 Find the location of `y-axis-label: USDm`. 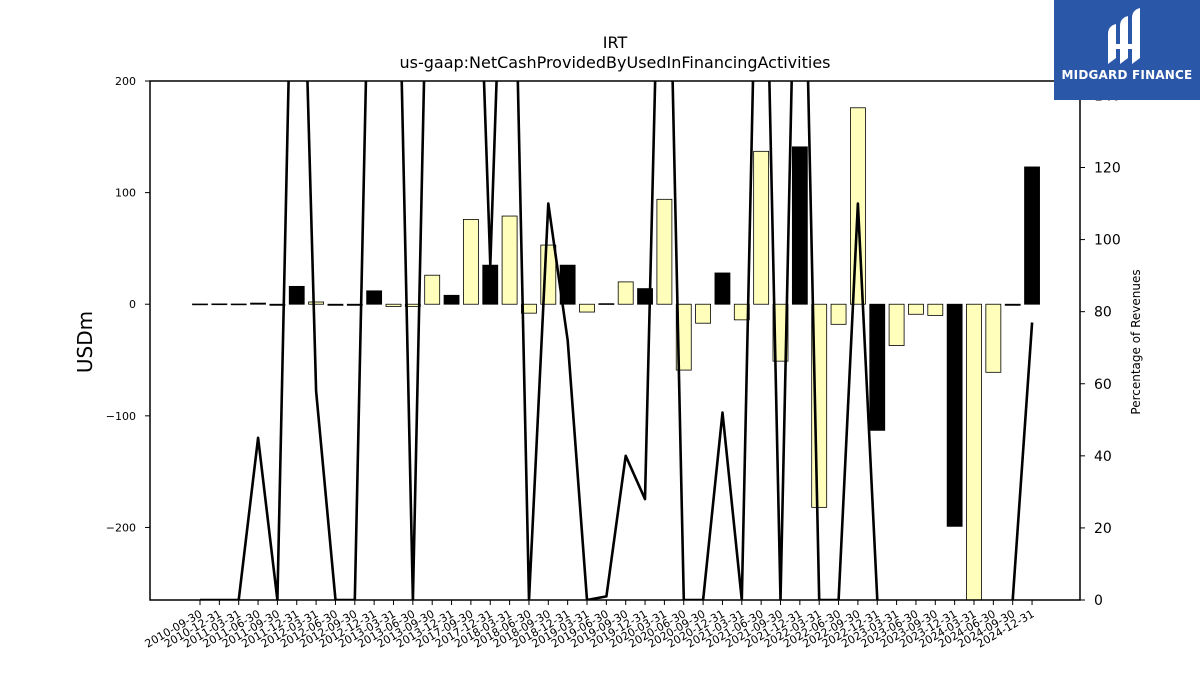

y-axis-label: USDm is located at coordinates (85, 342).